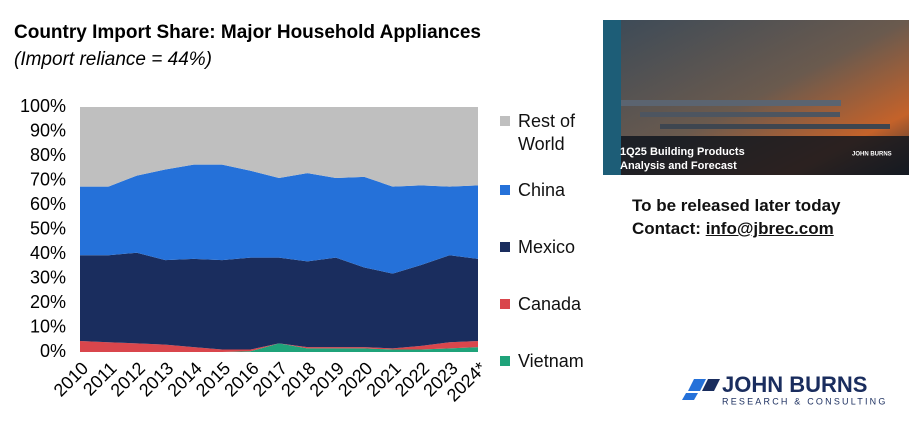 The width and height of the screenshot is (914, 426). I want to click on contact: Contact: info@jbrec.com, so click(733, 229).